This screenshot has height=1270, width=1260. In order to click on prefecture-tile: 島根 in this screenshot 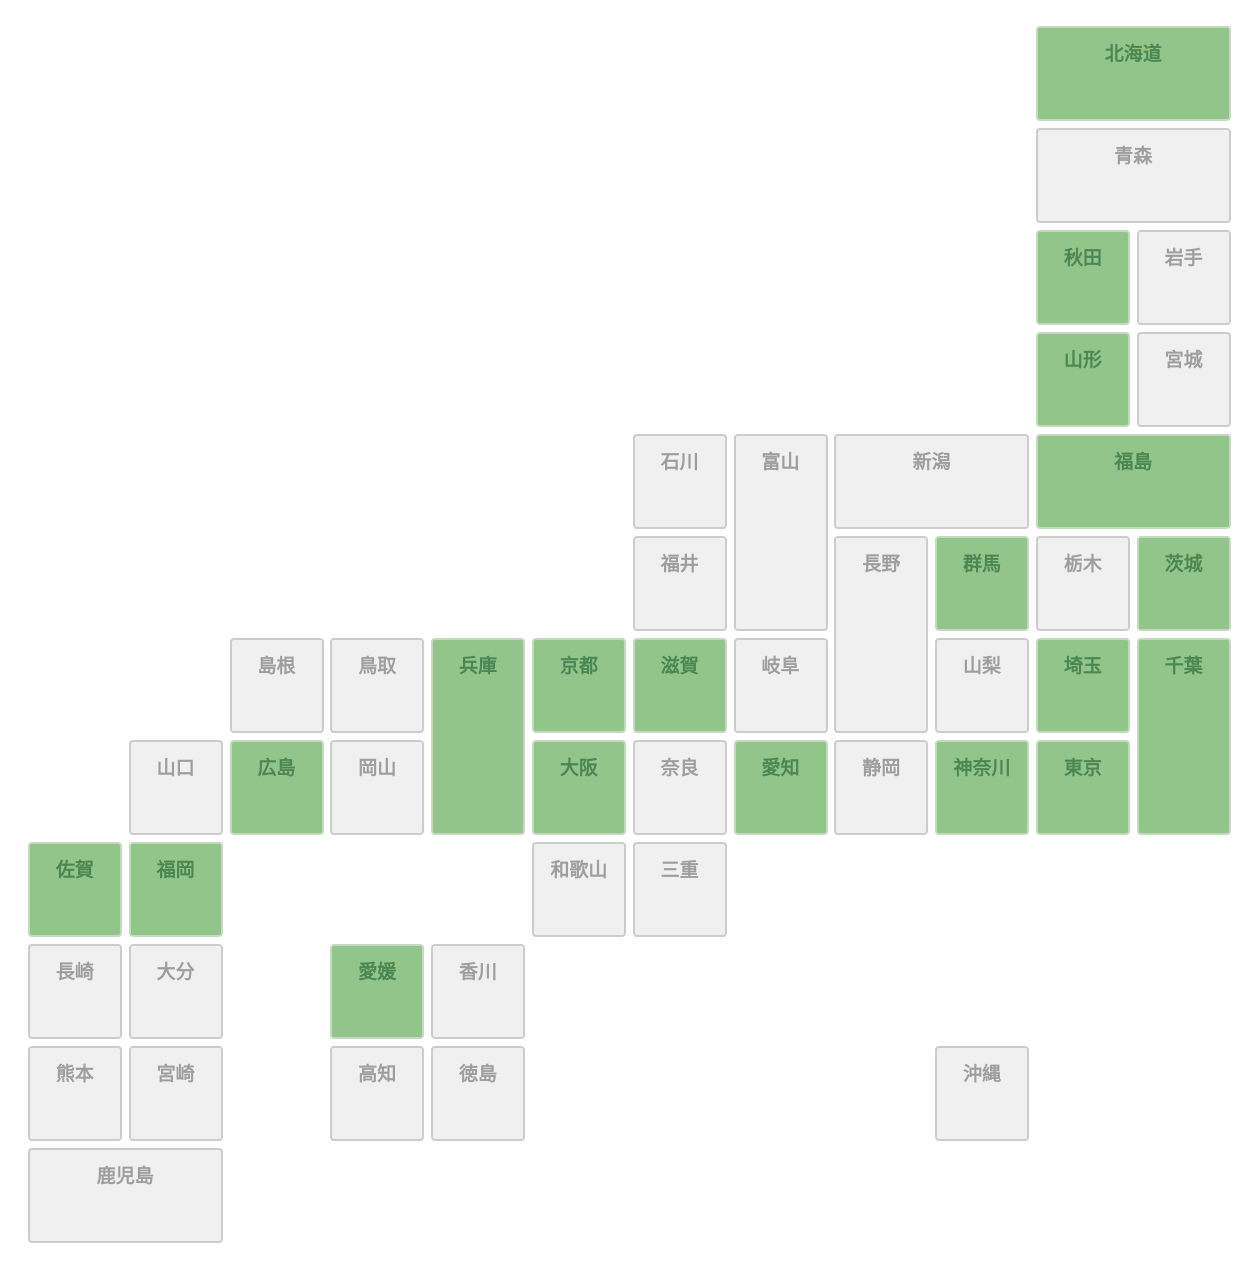, I will do `click(276, 685)`.